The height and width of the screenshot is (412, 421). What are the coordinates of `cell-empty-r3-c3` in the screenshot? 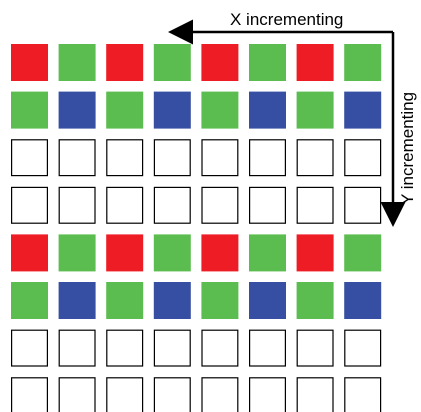 It's located at (172, 205).